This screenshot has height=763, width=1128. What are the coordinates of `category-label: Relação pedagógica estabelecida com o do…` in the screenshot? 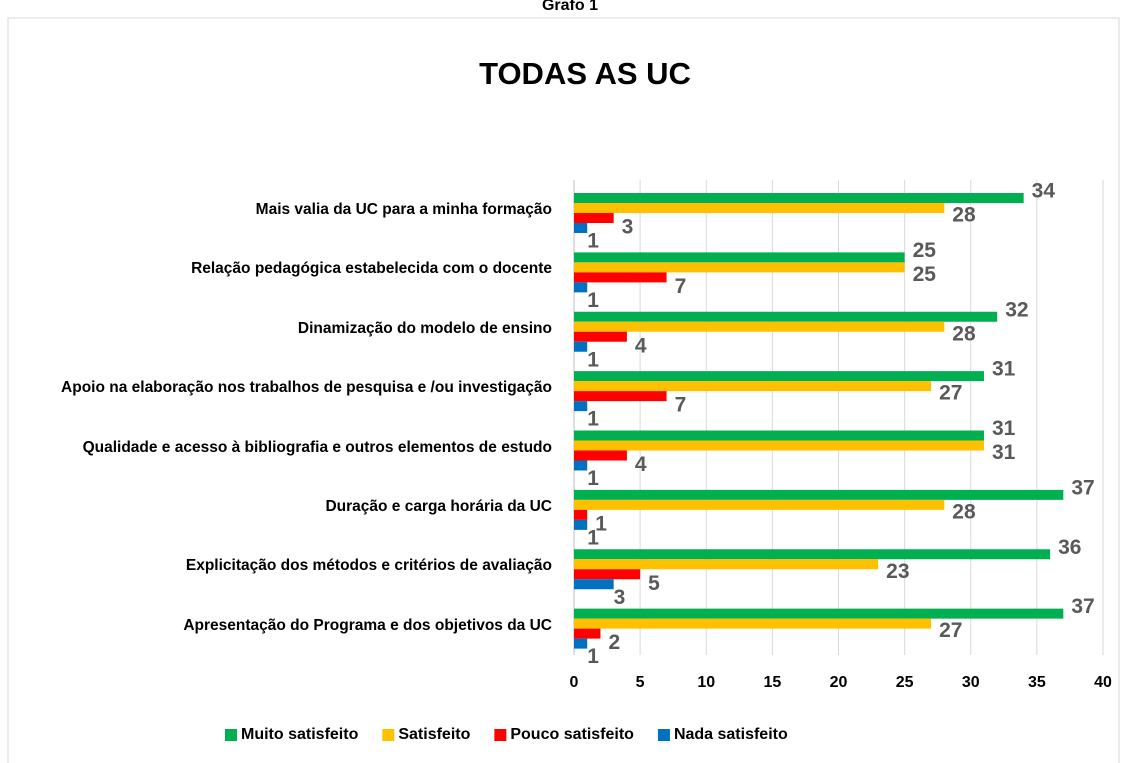 It's located at (302, 269).